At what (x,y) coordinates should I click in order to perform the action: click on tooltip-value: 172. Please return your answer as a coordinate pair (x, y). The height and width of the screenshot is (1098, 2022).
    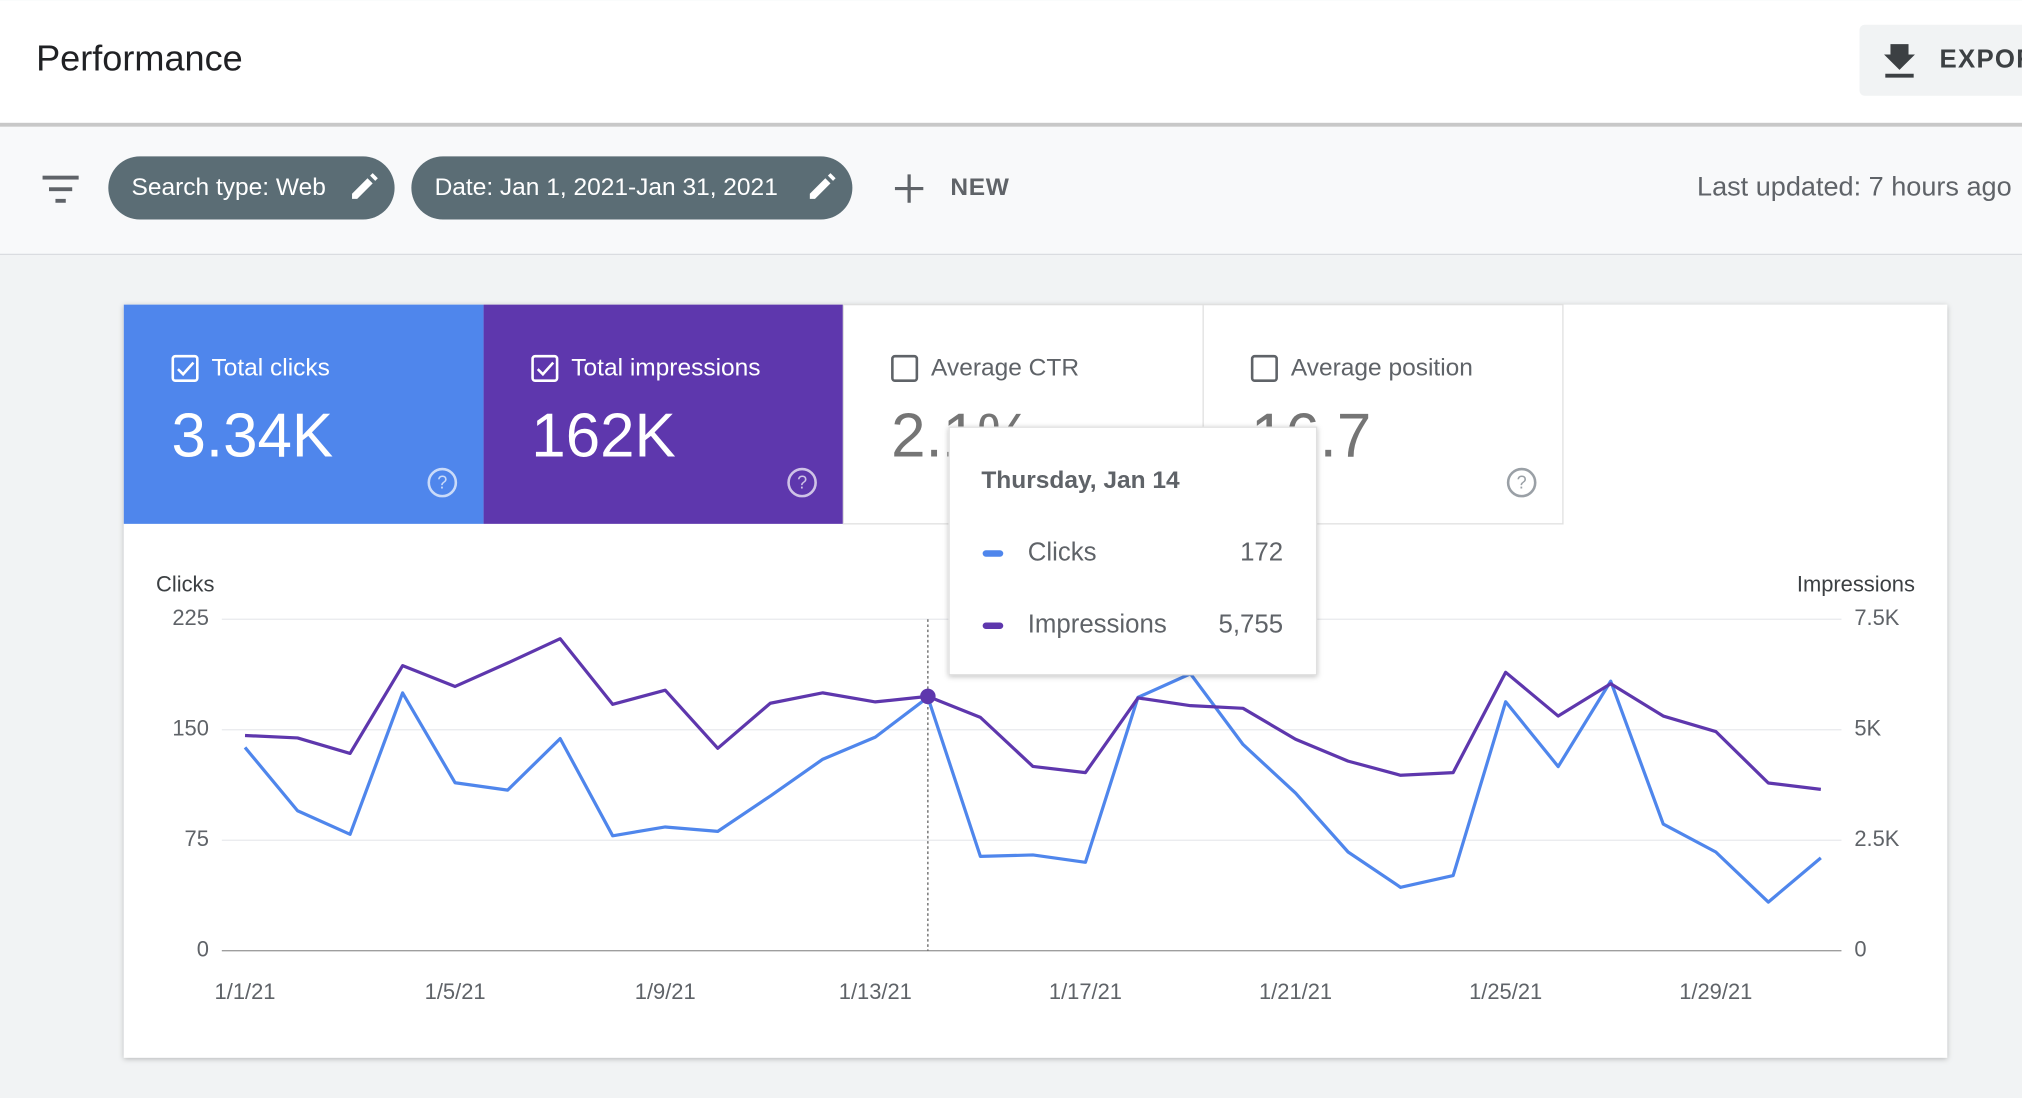
    Looking at the image, I should click on (1261, 552).